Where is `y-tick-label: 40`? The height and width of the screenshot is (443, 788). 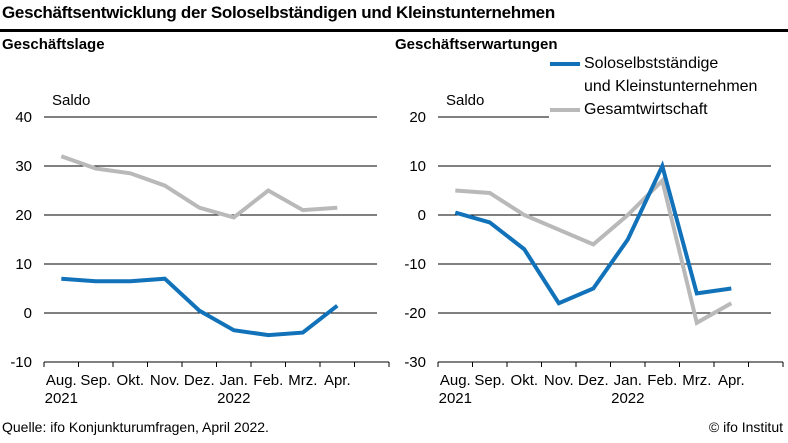
y-tick-label: 40 is located at coordinates (23, 117).